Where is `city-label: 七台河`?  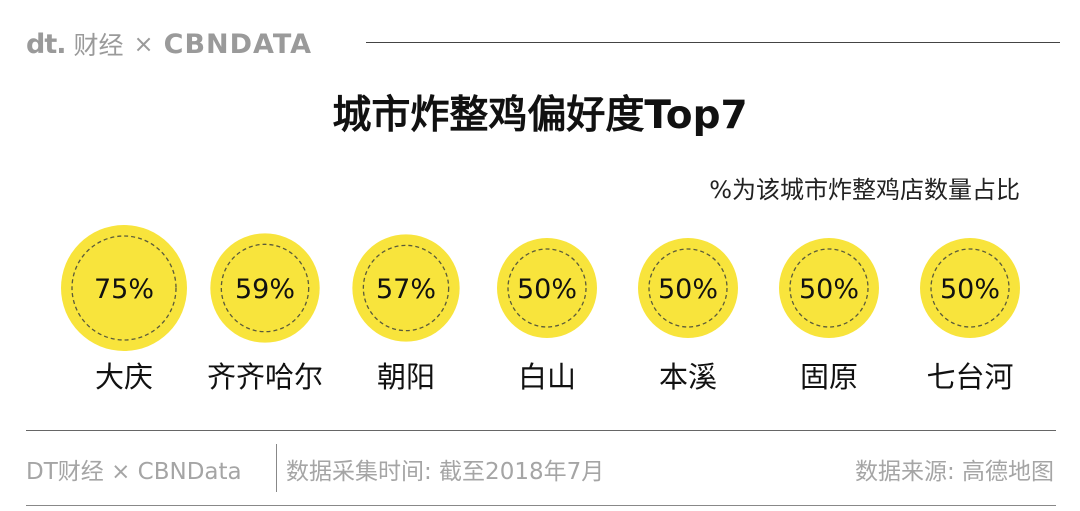 city-label: 七台河 is located at coordinates (969, 377).